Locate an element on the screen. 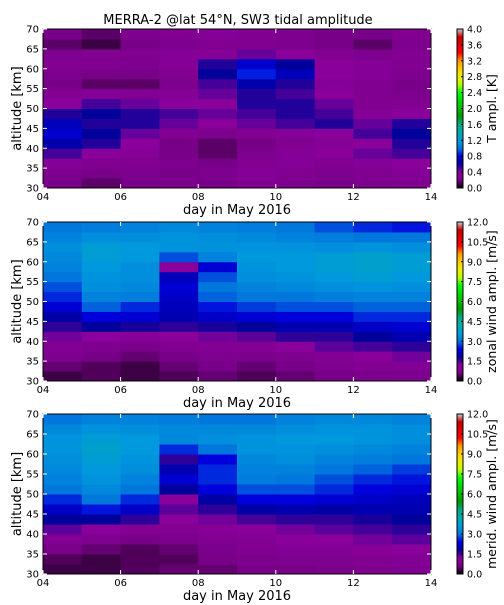 The height and width of the screenshot is (605, 504). x-tick-label: 08 is located at coordinates (198, 197).